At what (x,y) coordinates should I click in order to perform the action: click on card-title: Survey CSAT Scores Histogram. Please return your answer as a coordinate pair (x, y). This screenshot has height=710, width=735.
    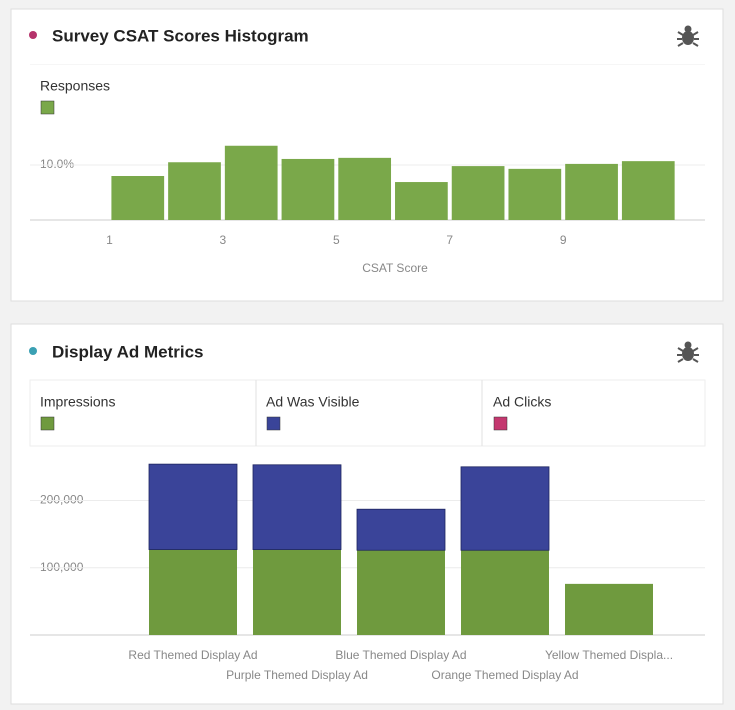
    Looking at the image, I should click on (180, 35).